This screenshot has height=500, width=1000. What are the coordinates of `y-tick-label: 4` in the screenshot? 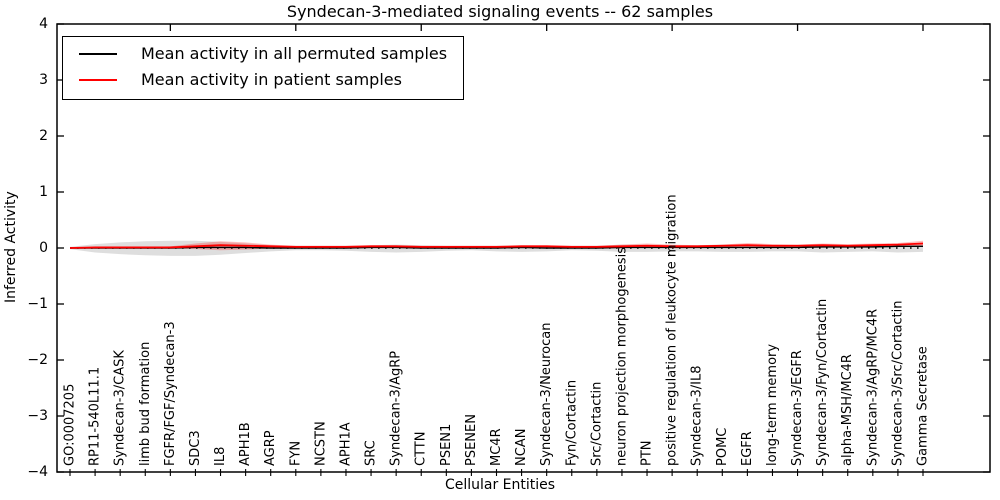 It's located at (43, 24).